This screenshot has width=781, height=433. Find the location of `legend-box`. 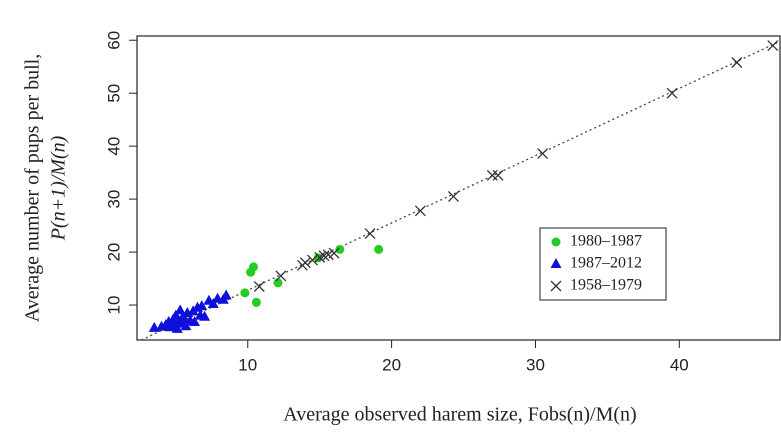

legend-box is located at coordinates (603, 264).